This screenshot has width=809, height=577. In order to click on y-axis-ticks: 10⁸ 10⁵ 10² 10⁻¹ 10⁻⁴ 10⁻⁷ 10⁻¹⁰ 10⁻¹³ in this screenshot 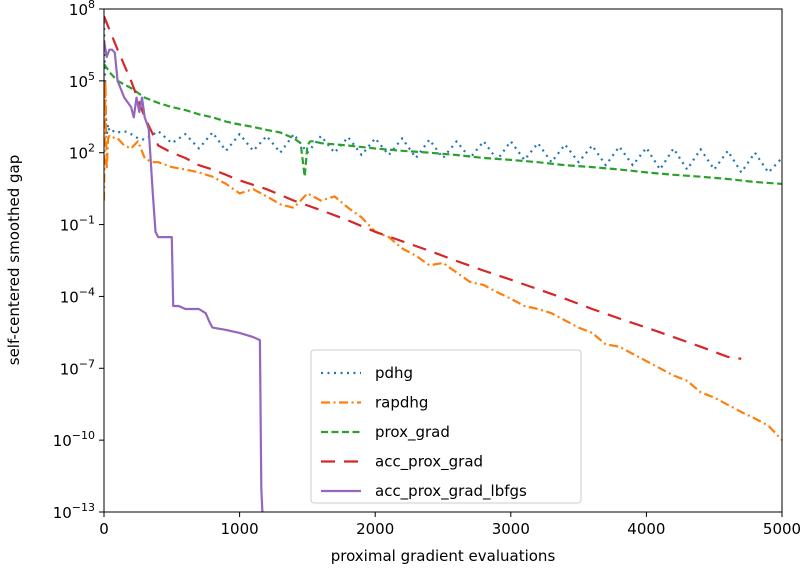, I will do `click(78, 261)`.